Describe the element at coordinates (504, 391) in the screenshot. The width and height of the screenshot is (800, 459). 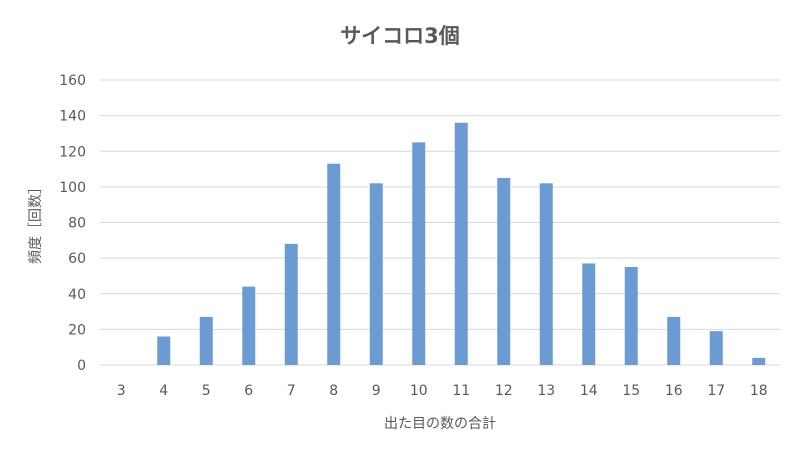
I see `x-tick-label: 12` at that location.